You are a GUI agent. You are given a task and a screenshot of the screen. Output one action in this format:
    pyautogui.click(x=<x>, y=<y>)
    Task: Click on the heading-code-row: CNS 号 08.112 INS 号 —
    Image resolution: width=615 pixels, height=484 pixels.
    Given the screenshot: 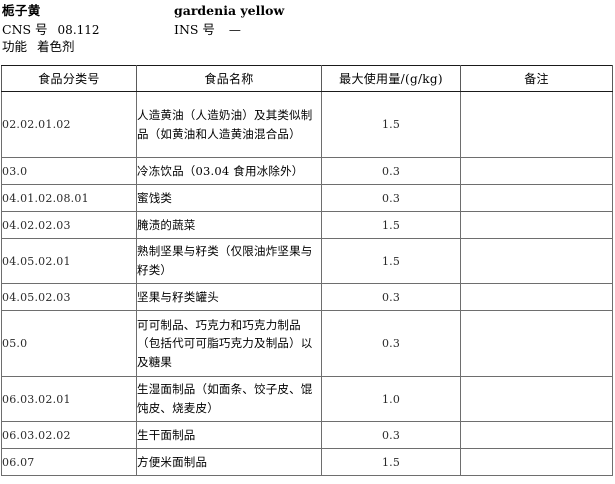 What is the action you would take?
    pyautogui.click(x=308, y=29)
    